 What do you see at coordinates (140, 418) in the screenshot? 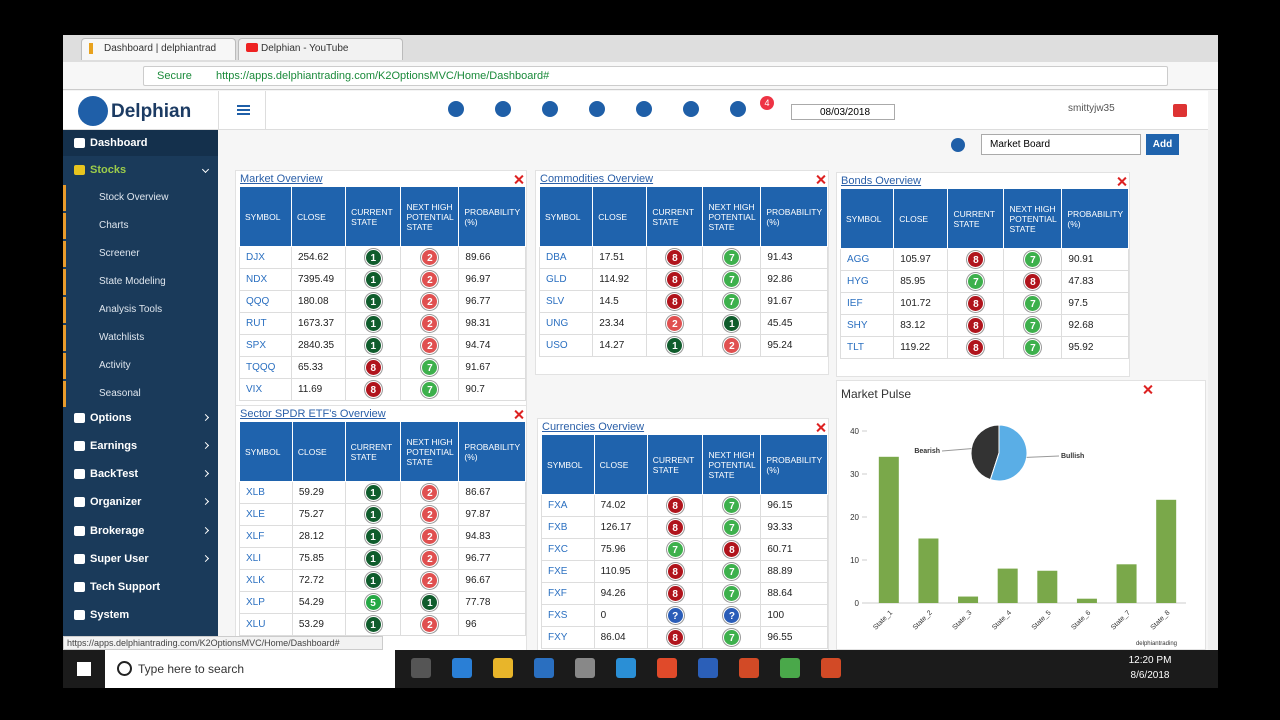
I see `menu-item: Options` at bounding box center [140, 418].